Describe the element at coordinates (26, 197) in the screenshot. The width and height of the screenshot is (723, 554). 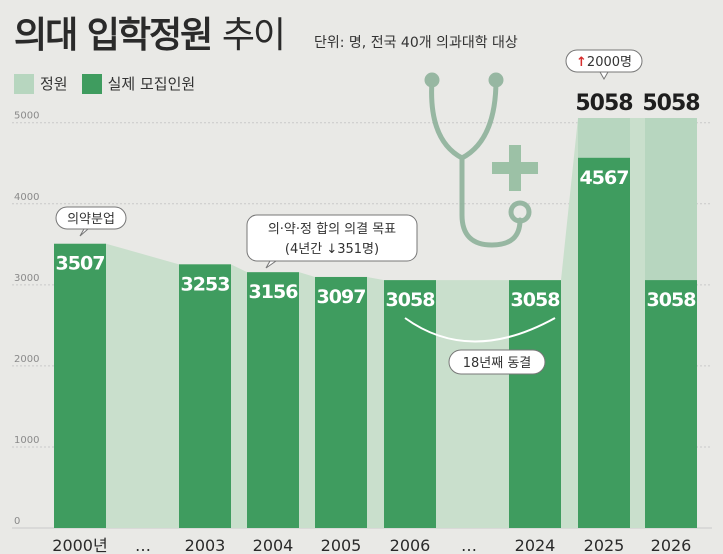
I see `y-tick-label: 4000` at that location.